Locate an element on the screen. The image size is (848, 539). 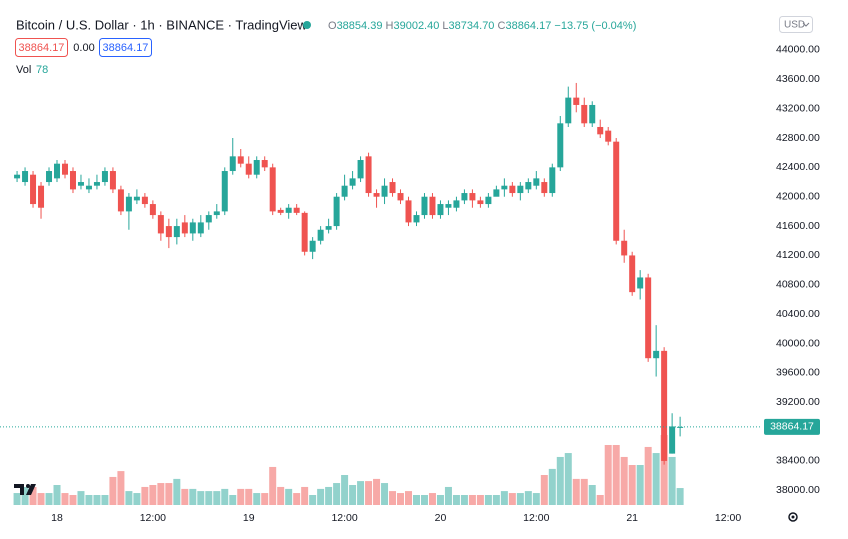
volume-value: 78 is located at coordinates (42, 70).